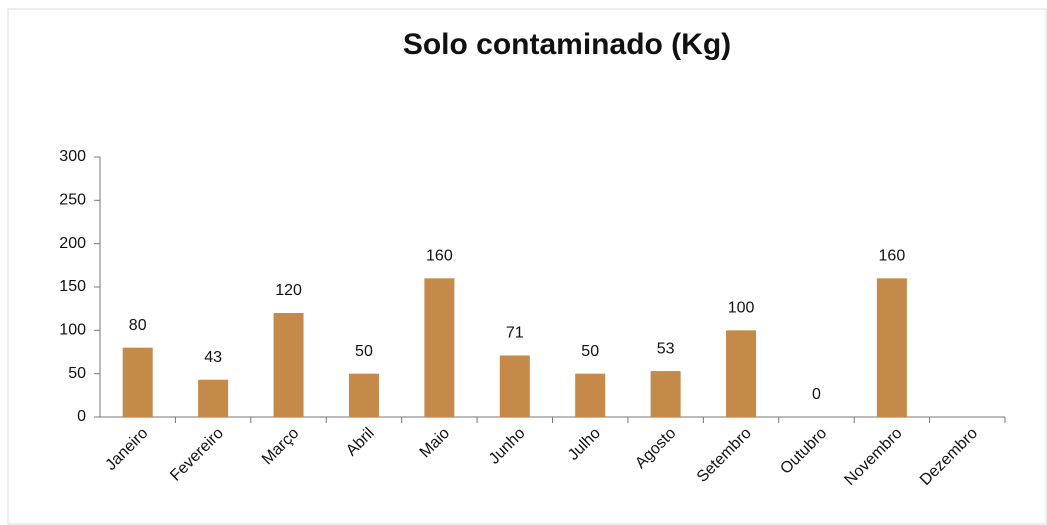 This screenshot has width=1047, height=525. I want to click on y-tick-label: 200, so click(72, 243).